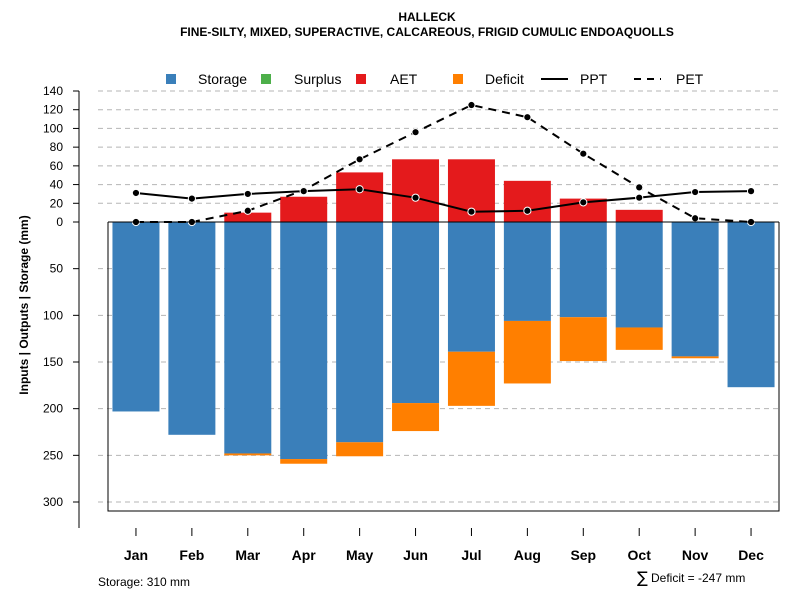  I want to click on storage-note: Storage: 310 mm, so click(144, 582).